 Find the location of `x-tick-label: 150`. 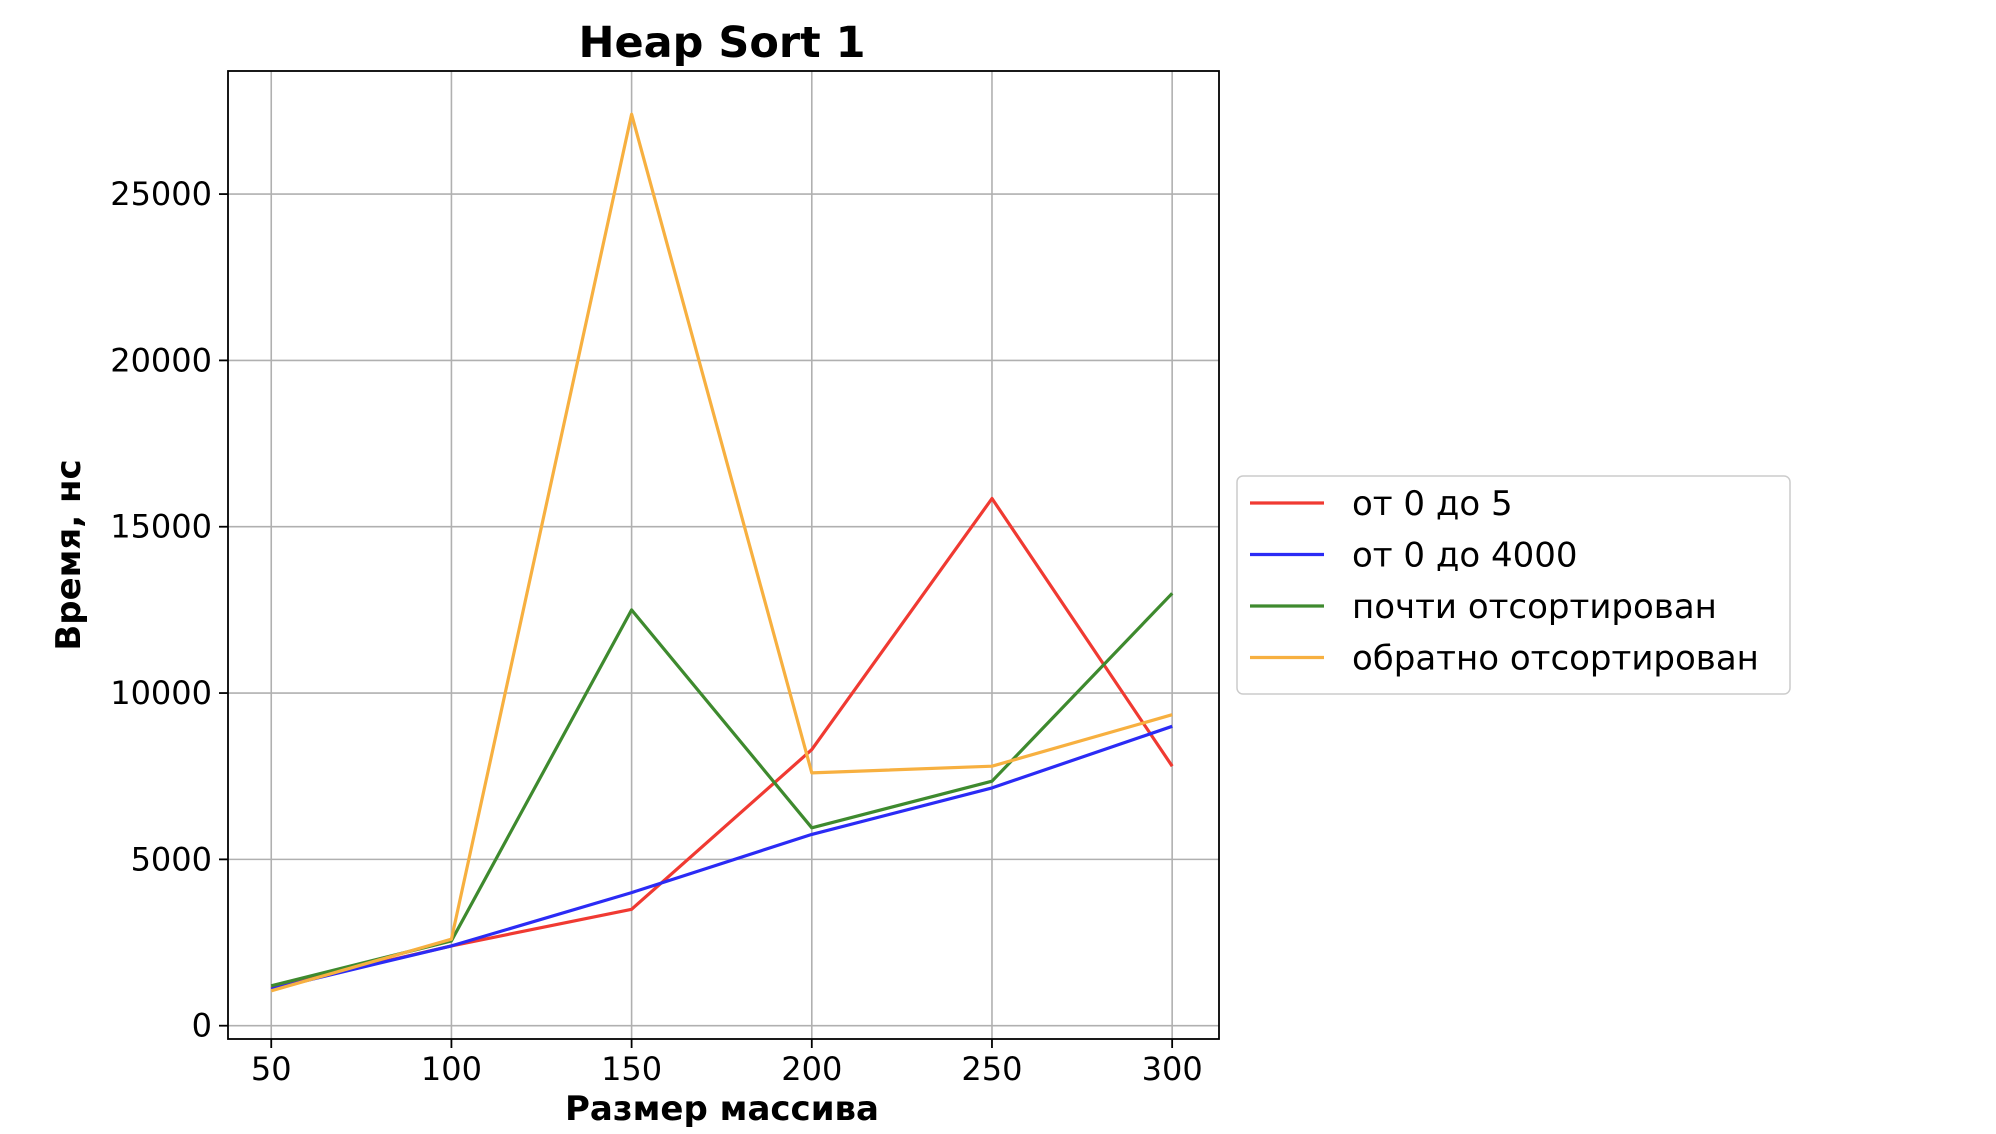

x-tick-label: 150 is located at coordinates (631, 1069).